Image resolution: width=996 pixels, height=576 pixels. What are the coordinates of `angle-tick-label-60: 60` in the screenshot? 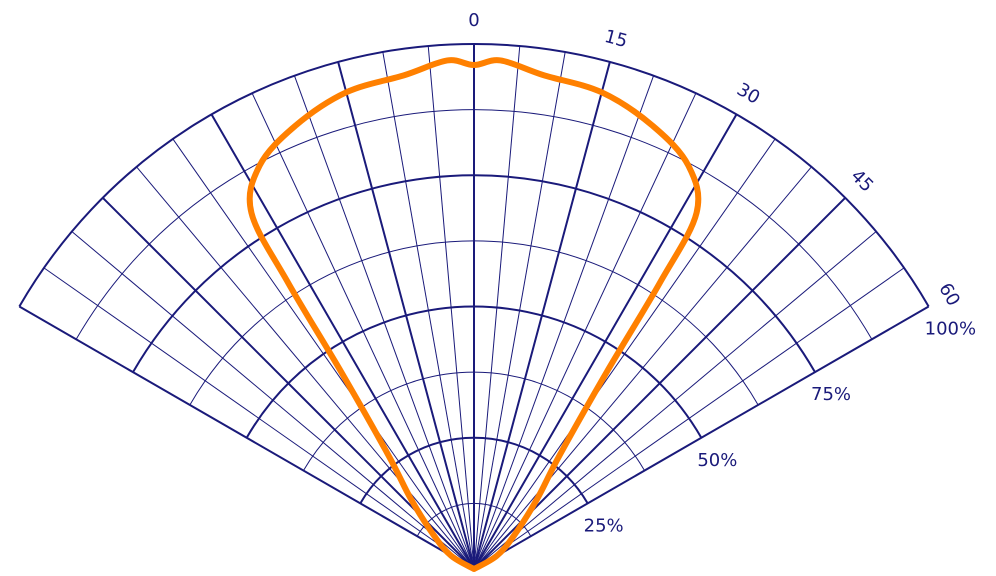 It's located at (949, 295).